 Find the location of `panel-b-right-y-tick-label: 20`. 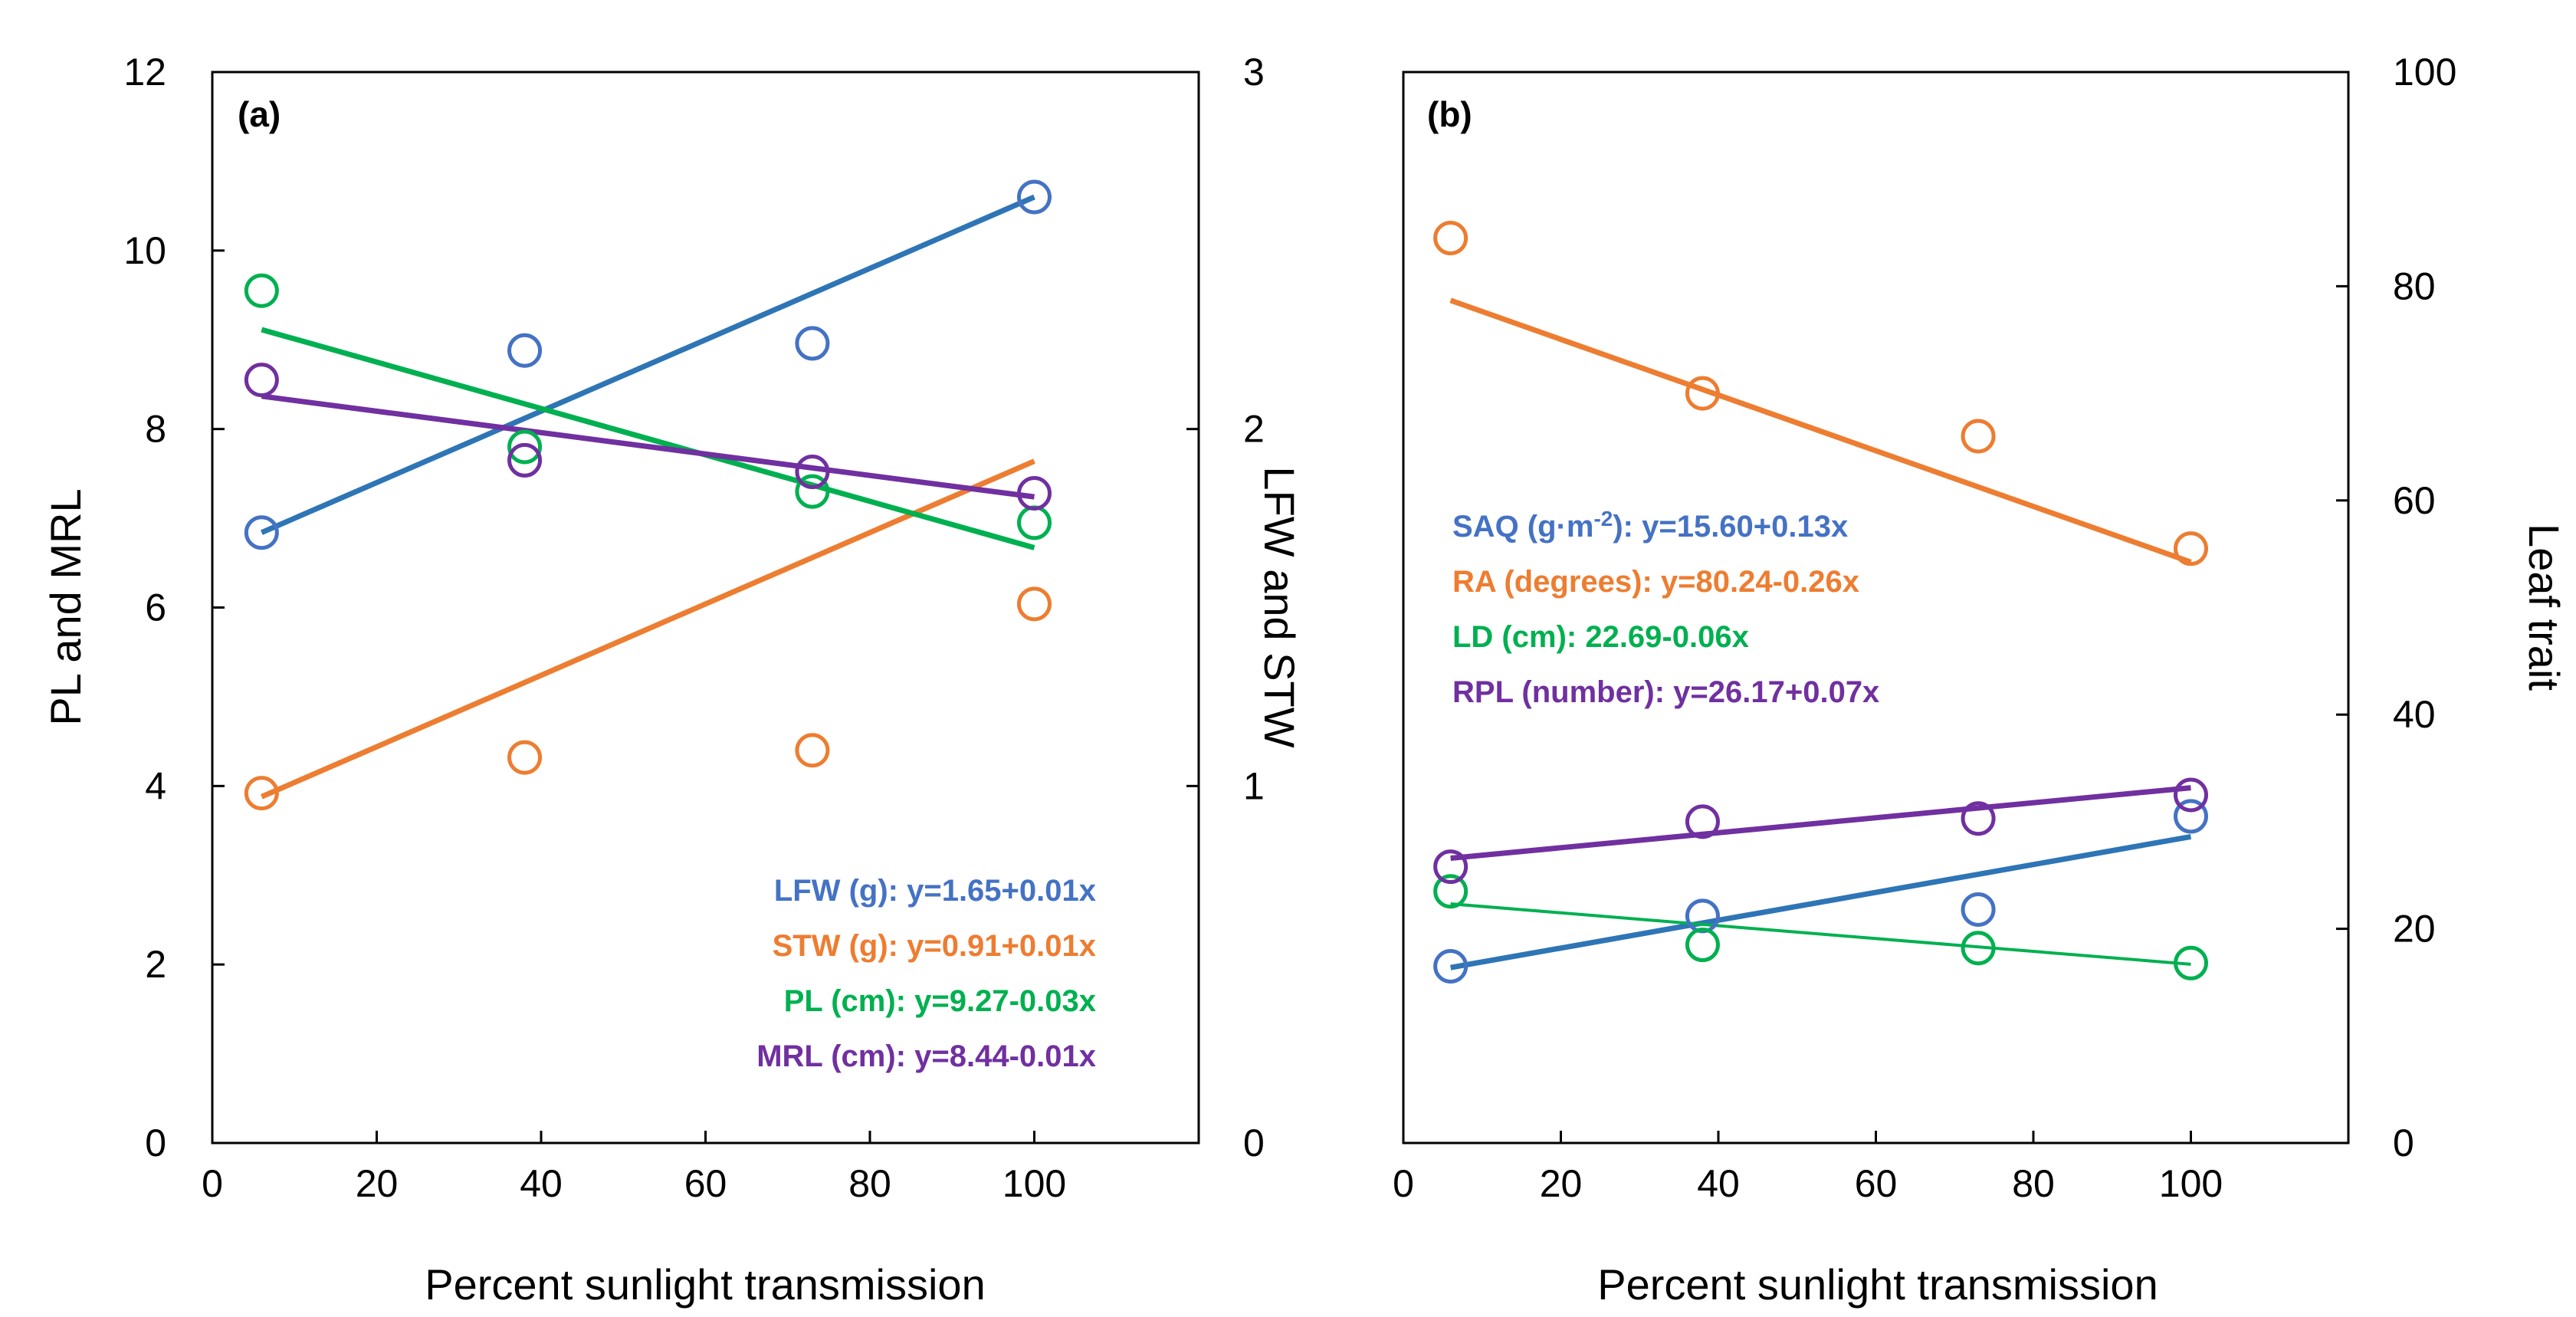

panel-b-right-y-tick-label: 20 is located at coordinates (2414, 930).